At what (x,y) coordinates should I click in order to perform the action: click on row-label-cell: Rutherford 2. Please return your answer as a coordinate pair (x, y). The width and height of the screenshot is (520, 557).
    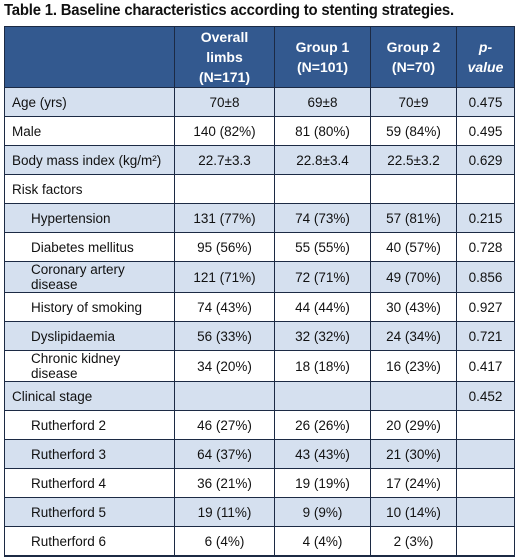
    Looking at the image, I should click on (89, 425).